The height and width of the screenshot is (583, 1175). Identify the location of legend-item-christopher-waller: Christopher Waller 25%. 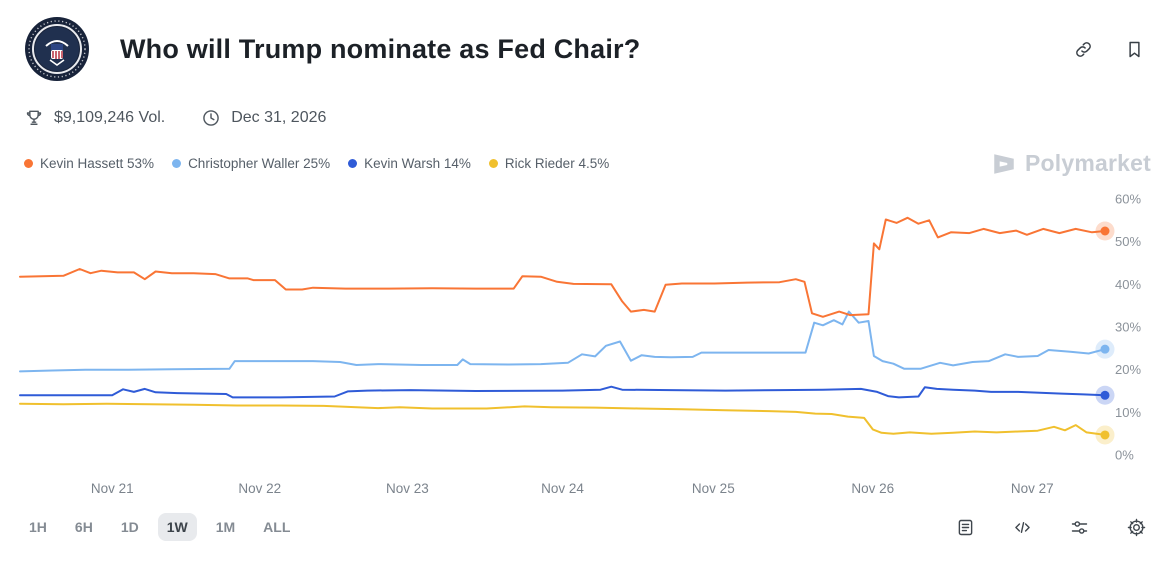
(251, 163).